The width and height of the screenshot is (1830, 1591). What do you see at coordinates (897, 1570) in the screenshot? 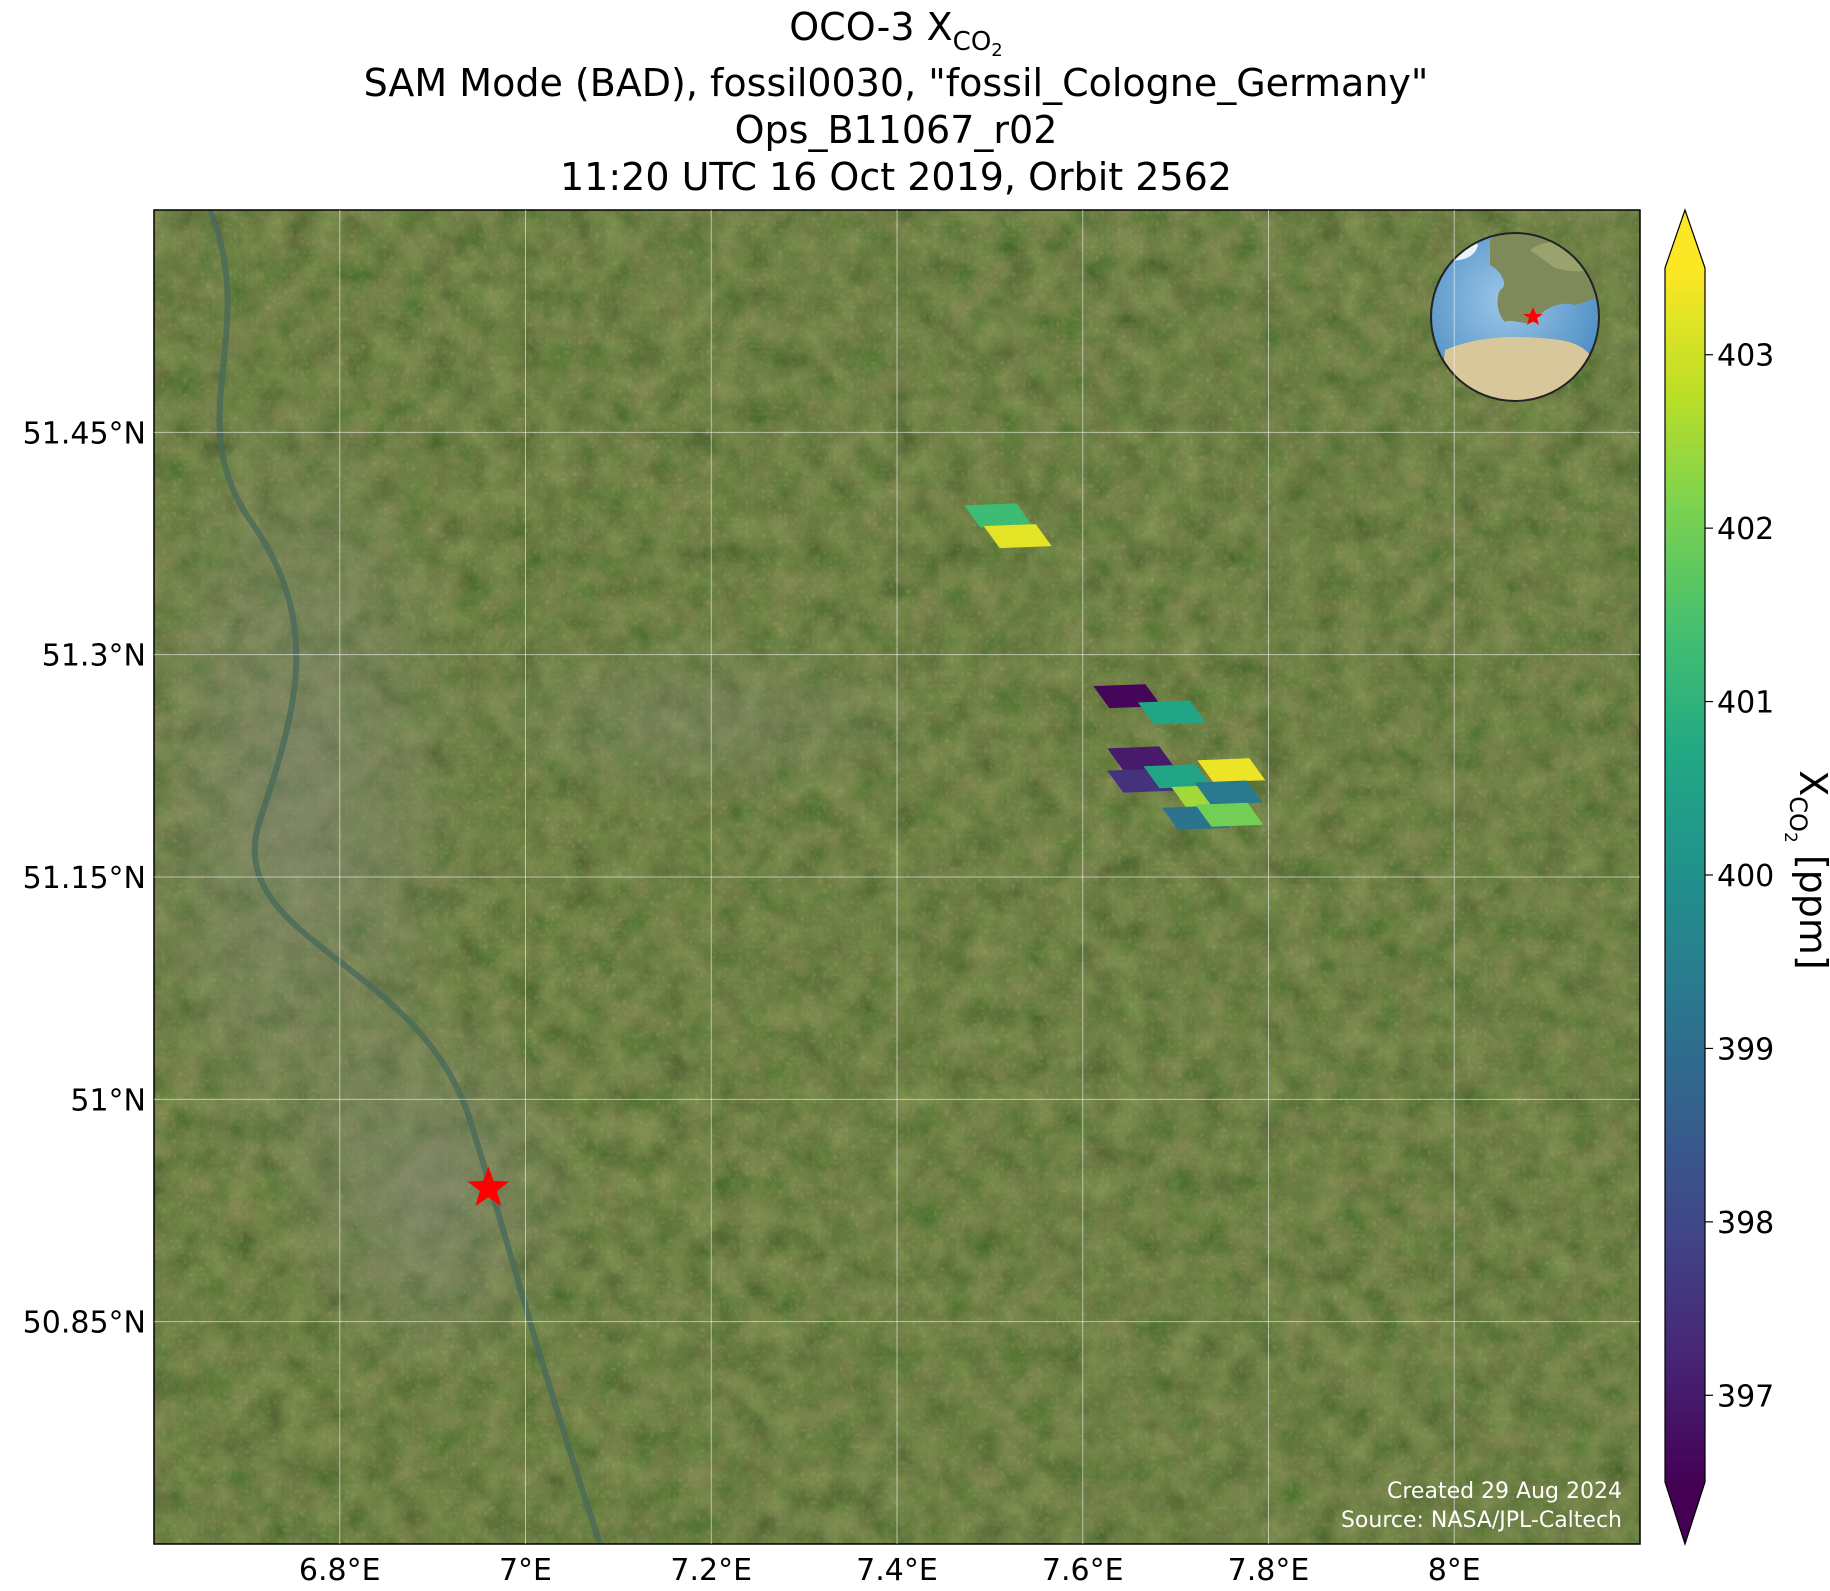
I see `x-tick-label: 7.4°E` at bounding box center [897, 1570].